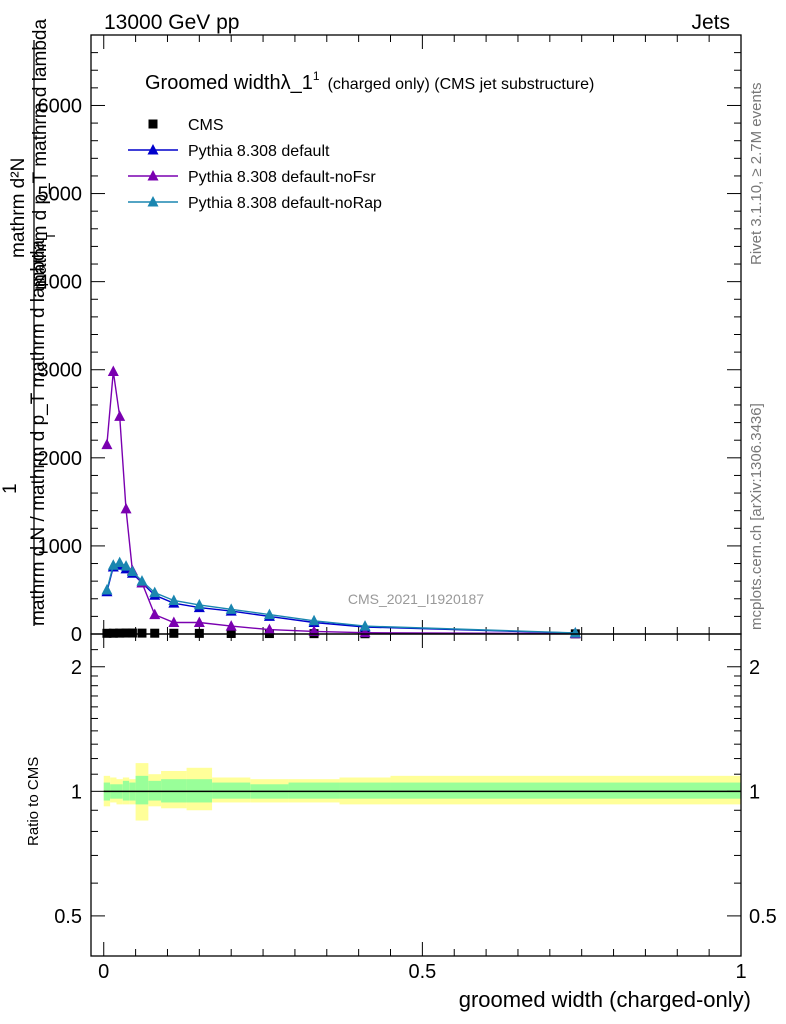 This screenshot has width=786, height=1024. Describe the element at coordinates (754, 792) in the screenshot. I see `ratio-ytick-label-right: 1` at that location.